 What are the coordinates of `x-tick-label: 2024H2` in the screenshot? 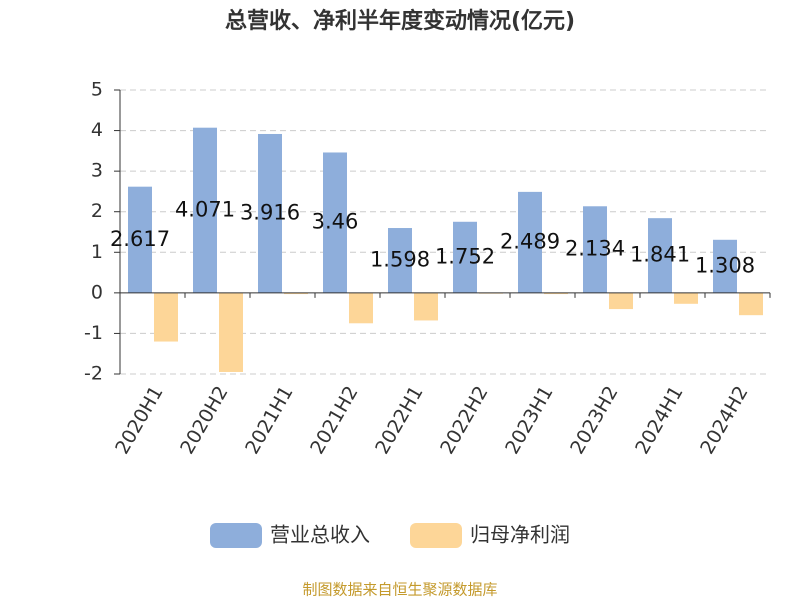 It's located at (724, 420).